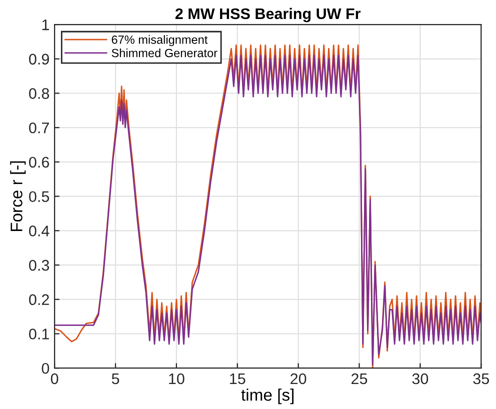  Describe the element at coordinates (39, 128) in the screenshot. I see `y-tick-label: 0.7` at that location.